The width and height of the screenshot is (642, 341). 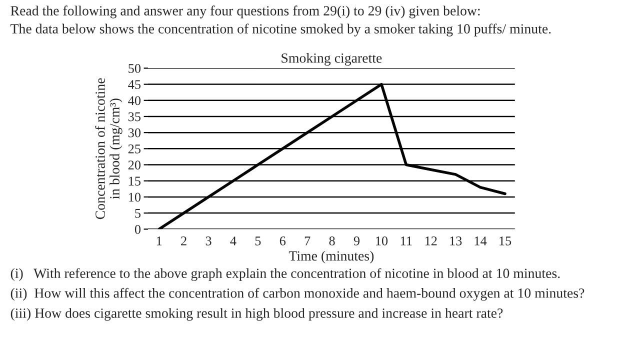 I want to click on x-tick-label: 11, so click(x=406, y=241).